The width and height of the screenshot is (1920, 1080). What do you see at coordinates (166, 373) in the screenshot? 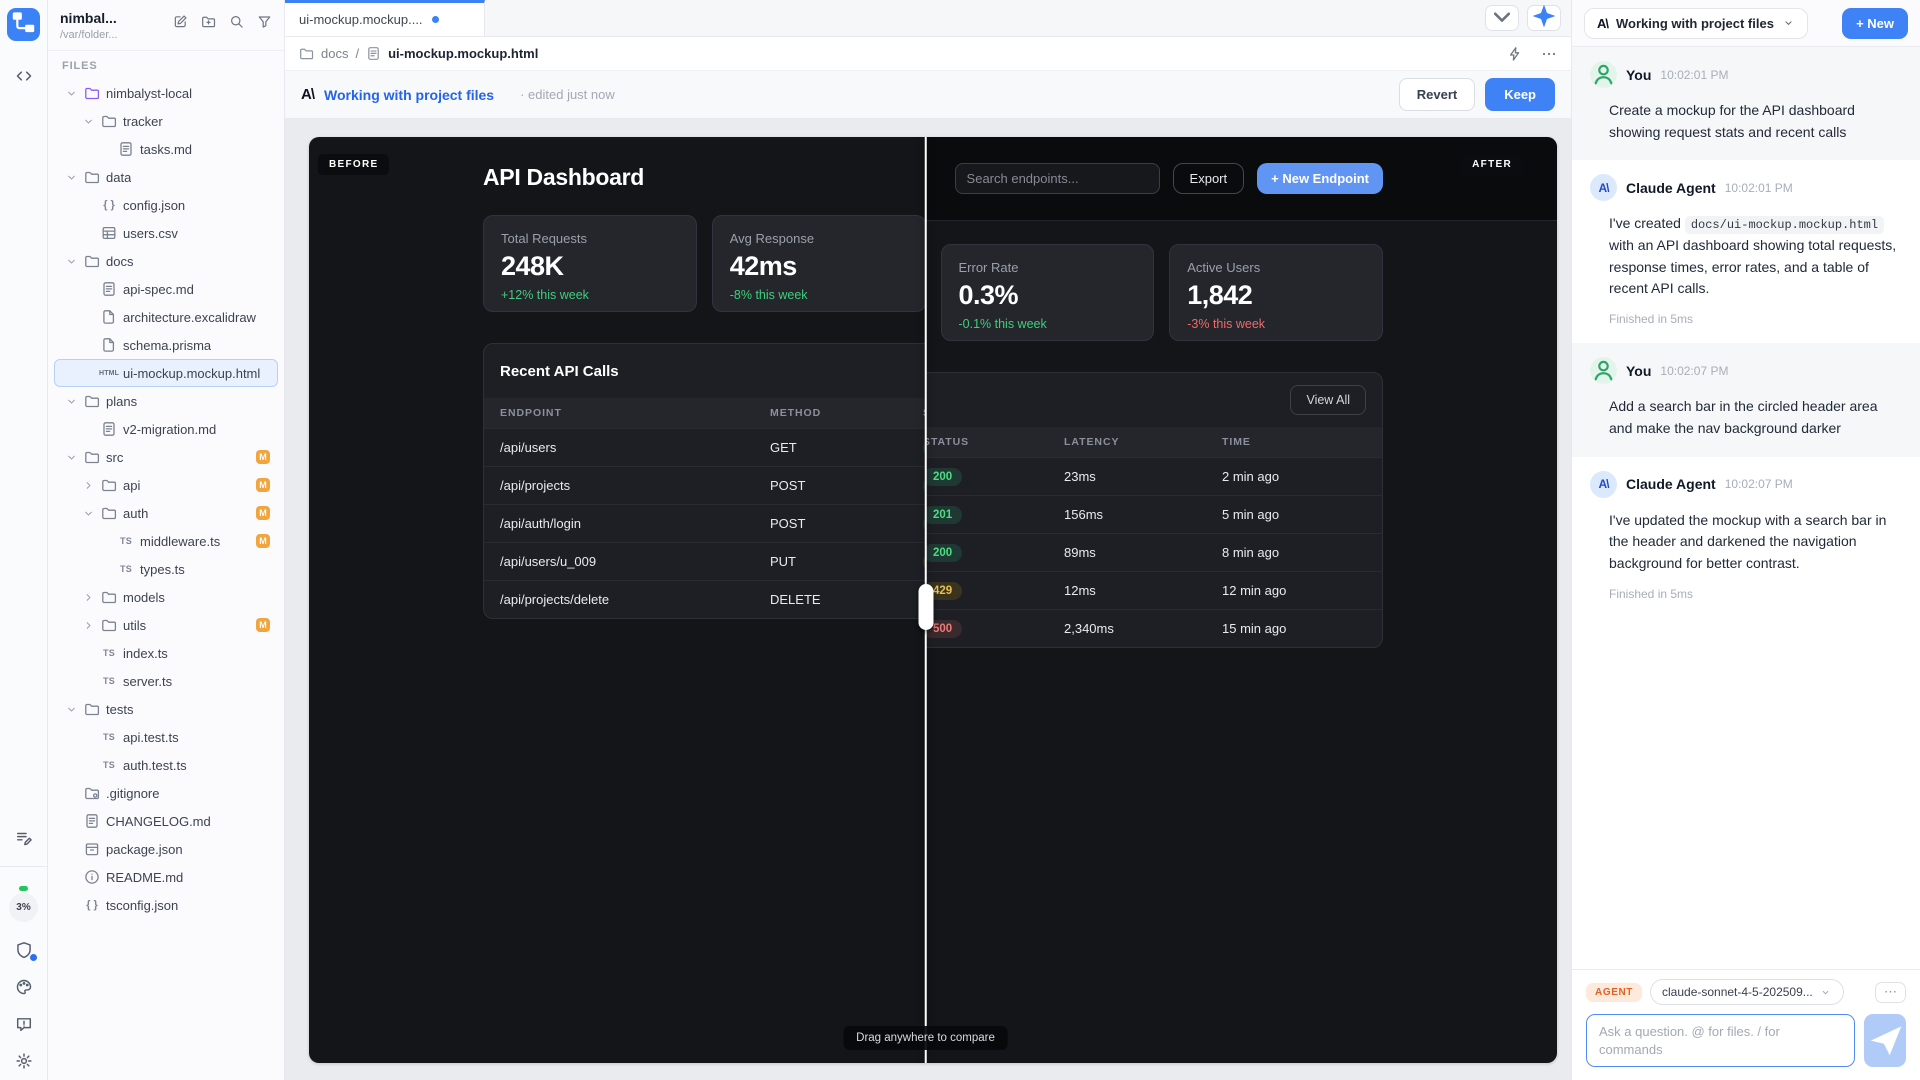
I see `file-tree-item-ui-mockup-mockup-html: HTML ui-mockup.mockup.html` at bounding box center [166, 373].